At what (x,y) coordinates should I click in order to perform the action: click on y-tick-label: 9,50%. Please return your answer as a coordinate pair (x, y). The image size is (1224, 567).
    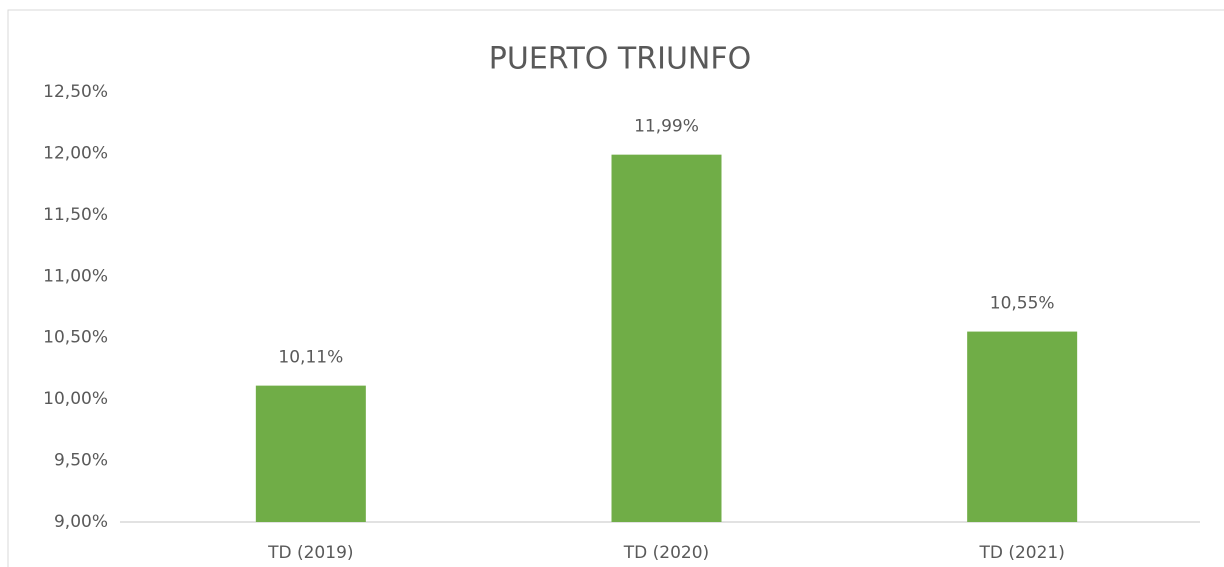
    Looking at the image, I should click on (81, 461).